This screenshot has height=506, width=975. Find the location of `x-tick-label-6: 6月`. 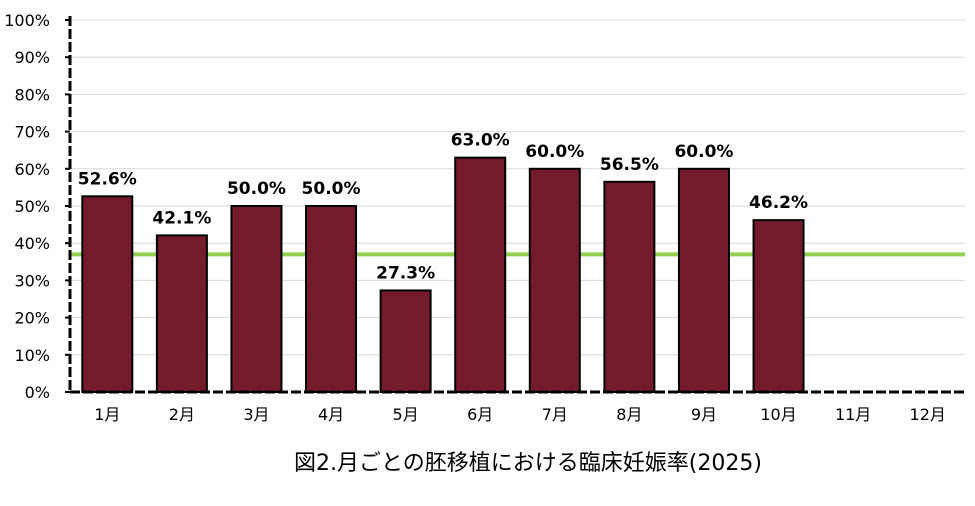

x-tick-label-6: 6月 is located at coordinates (480, 414).